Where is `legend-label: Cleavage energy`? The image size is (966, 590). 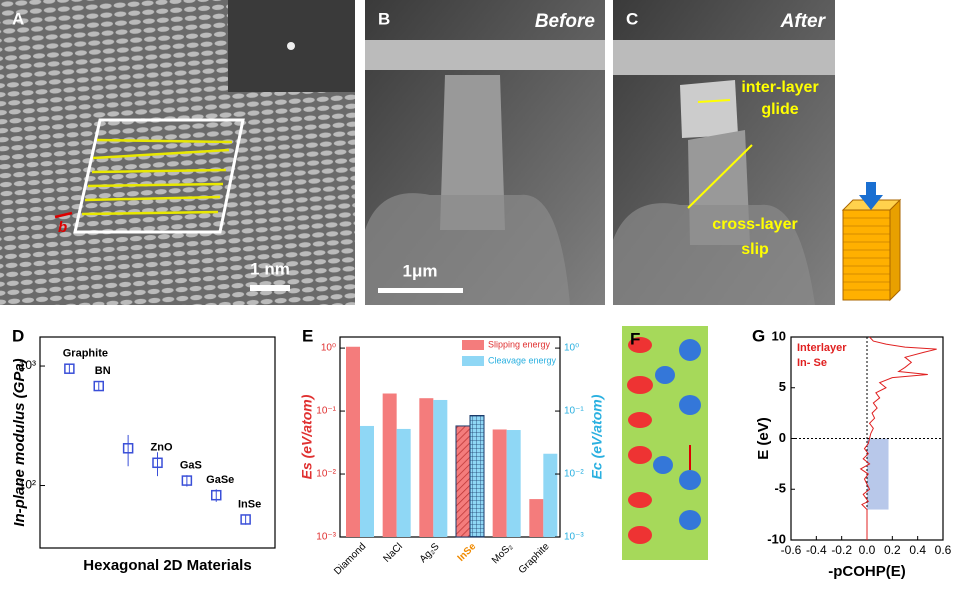
legend-label: Cleavage energy is located at coordinates (522, 360).